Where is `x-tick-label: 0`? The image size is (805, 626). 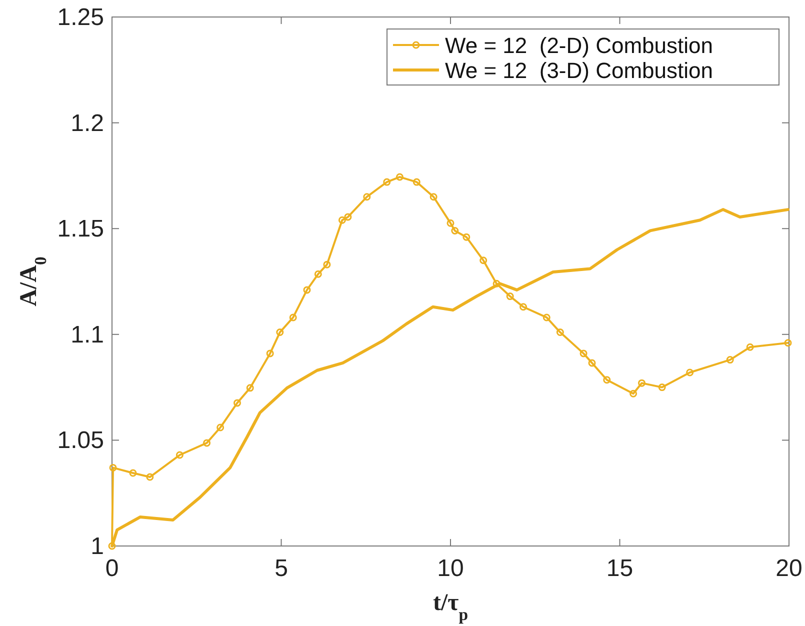
x-tick-label: 0 is located at coordinates (112, 568).